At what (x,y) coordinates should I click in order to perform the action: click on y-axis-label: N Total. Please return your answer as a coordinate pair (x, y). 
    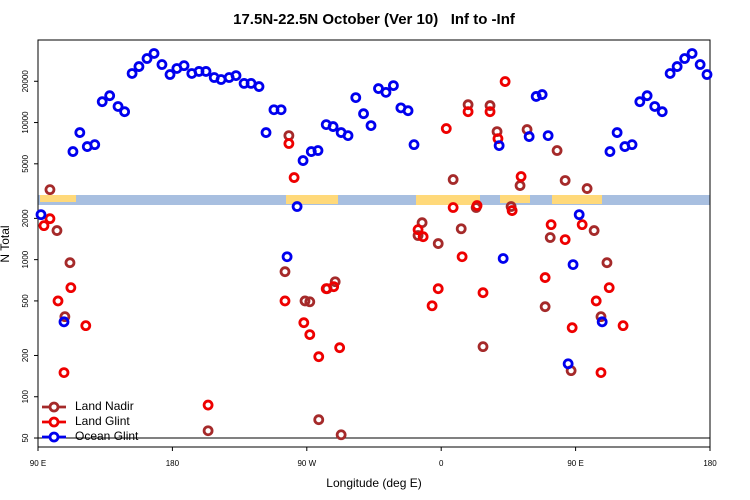
    Looking at the image, I should click on (6, 243).